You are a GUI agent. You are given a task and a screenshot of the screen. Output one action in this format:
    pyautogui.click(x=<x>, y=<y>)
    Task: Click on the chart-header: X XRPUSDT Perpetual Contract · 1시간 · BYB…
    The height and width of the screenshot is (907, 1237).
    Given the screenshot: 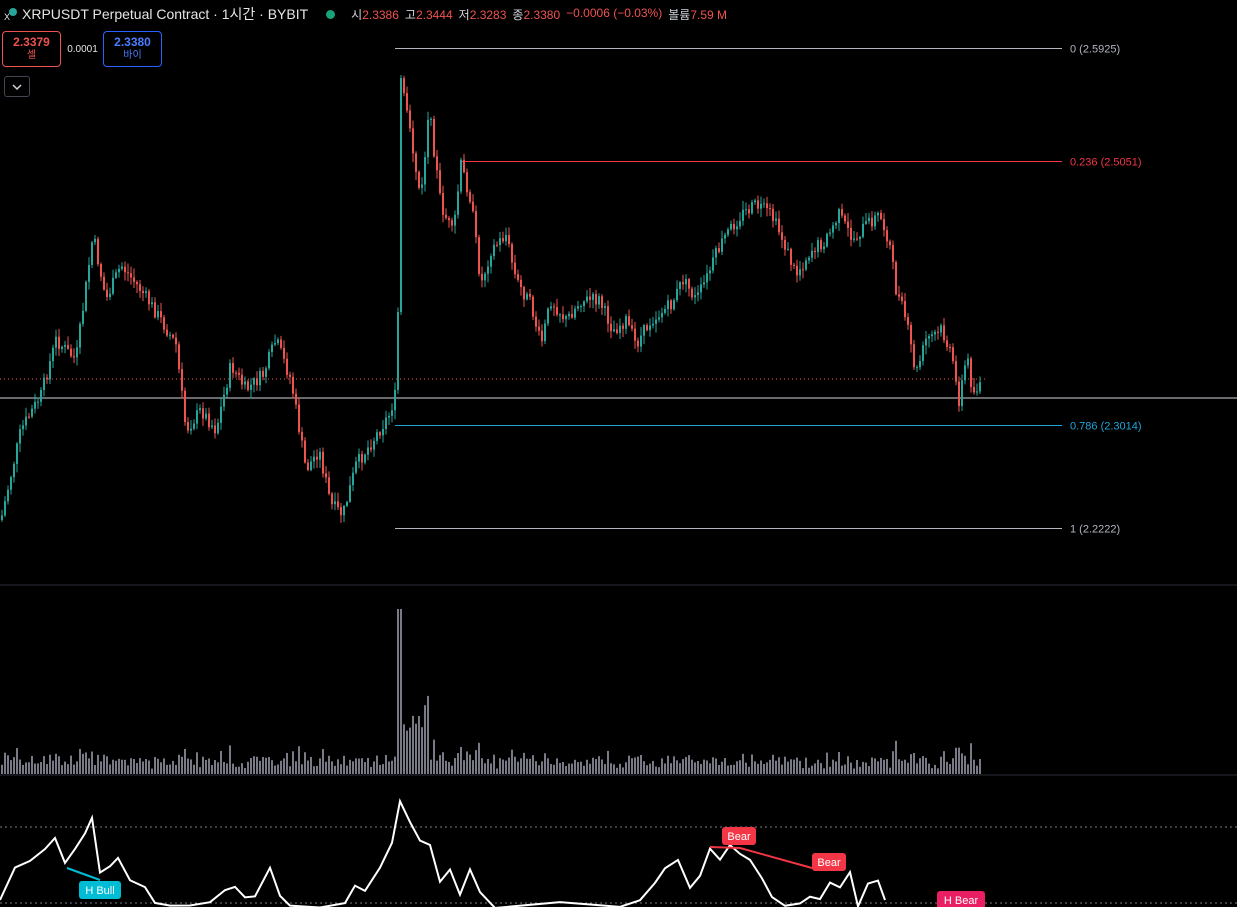 What is the action you would take?
    pyautogui.click(x=618, y=13)
    